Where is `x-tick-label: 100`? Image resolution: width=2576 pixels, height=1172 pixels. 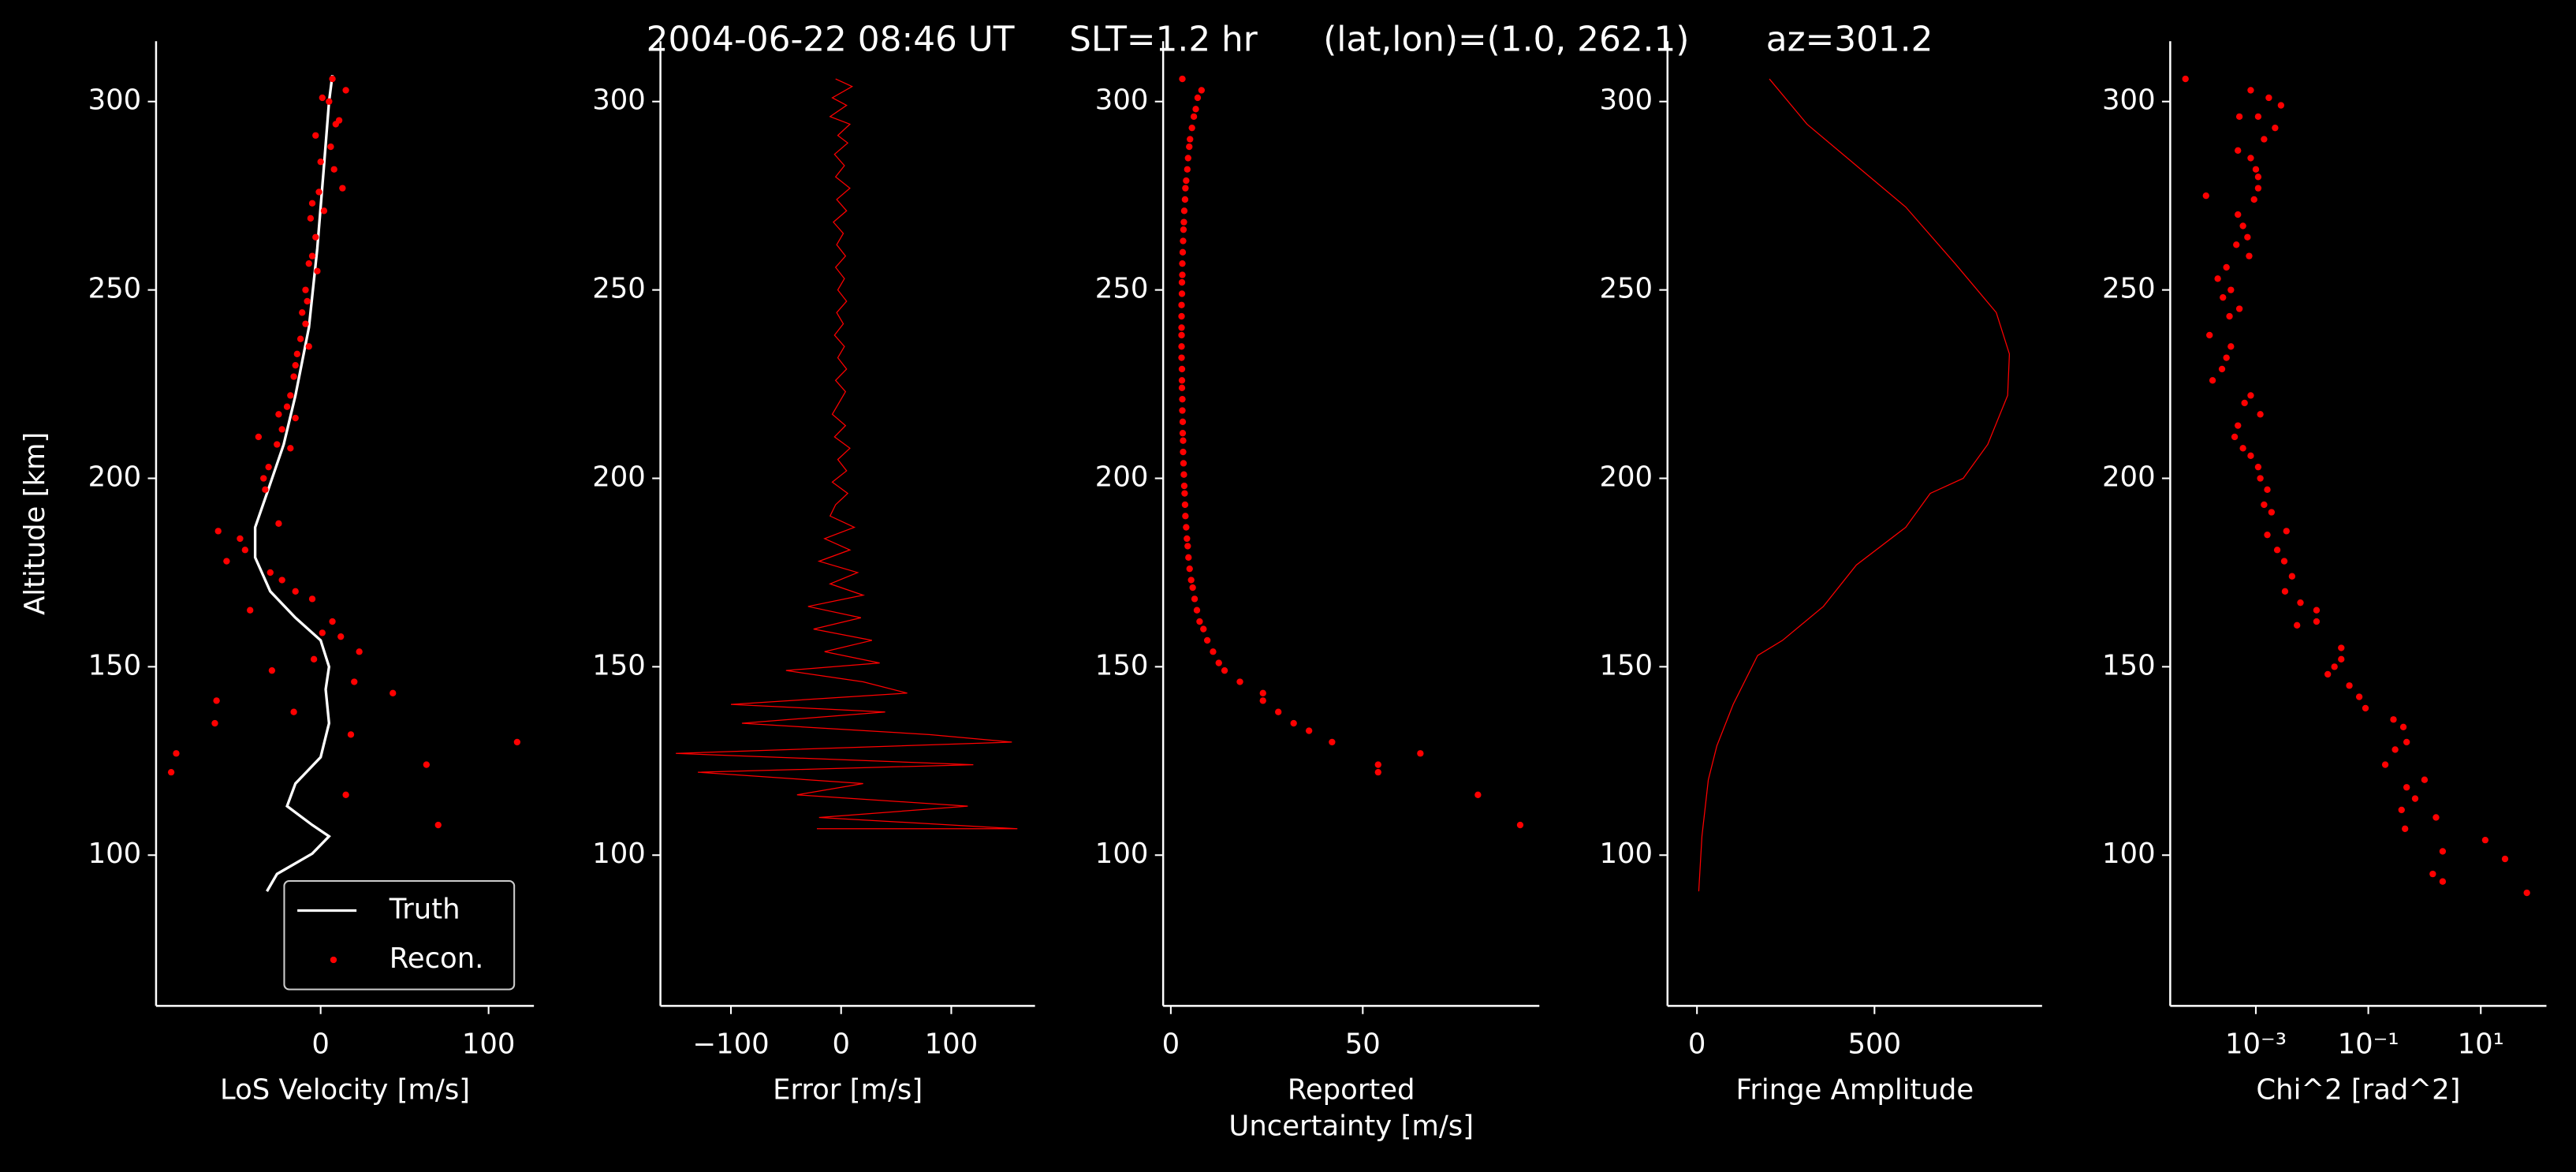
x-tick-label: 100 is located at coordinates (952, 1044).